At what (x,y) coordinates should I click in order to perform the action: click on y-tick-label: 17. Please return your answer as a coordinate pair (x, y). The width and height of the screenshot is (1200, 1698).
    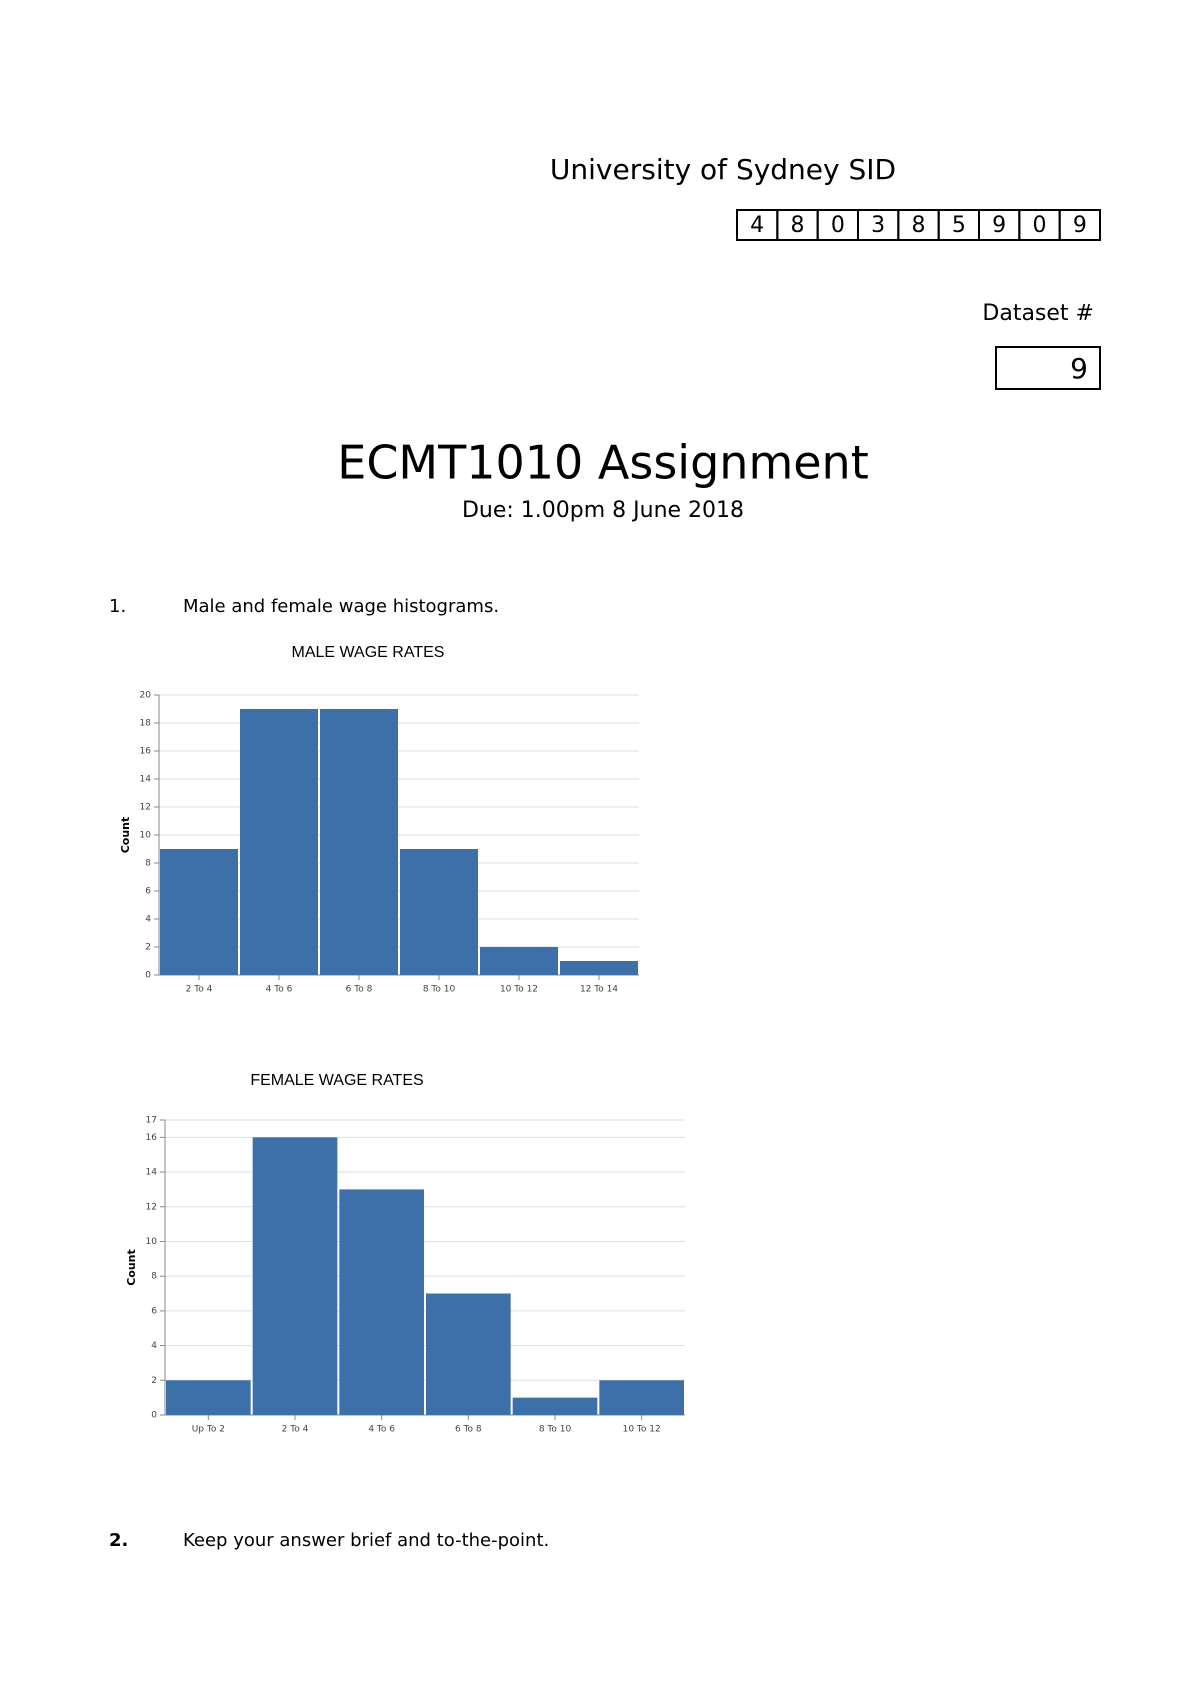
    Looking at the image, I should click on (151, 1121).